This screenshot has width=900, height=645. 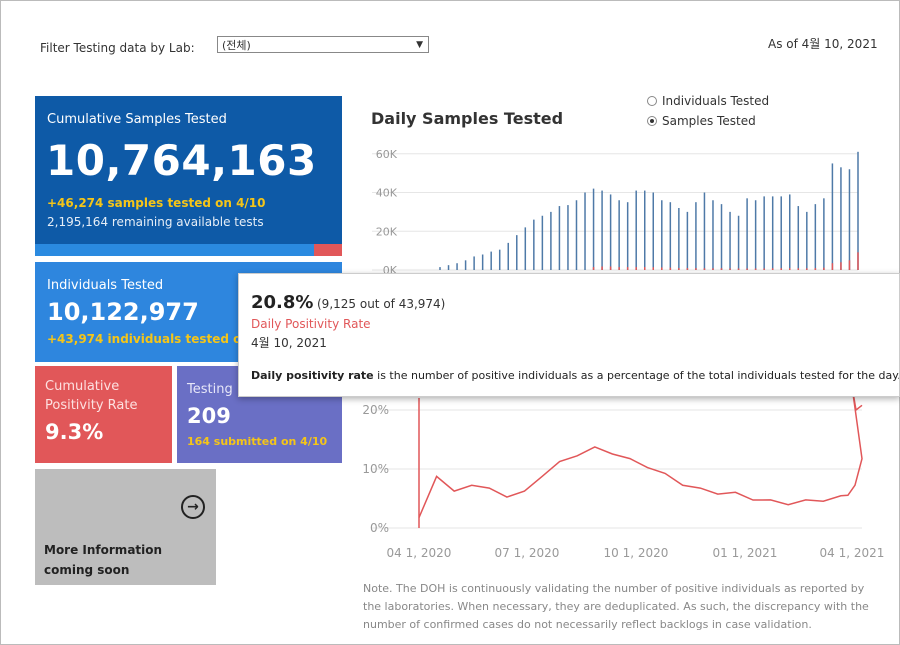 I want to click on usage-bar-remainder, so click(x=328, y=250).